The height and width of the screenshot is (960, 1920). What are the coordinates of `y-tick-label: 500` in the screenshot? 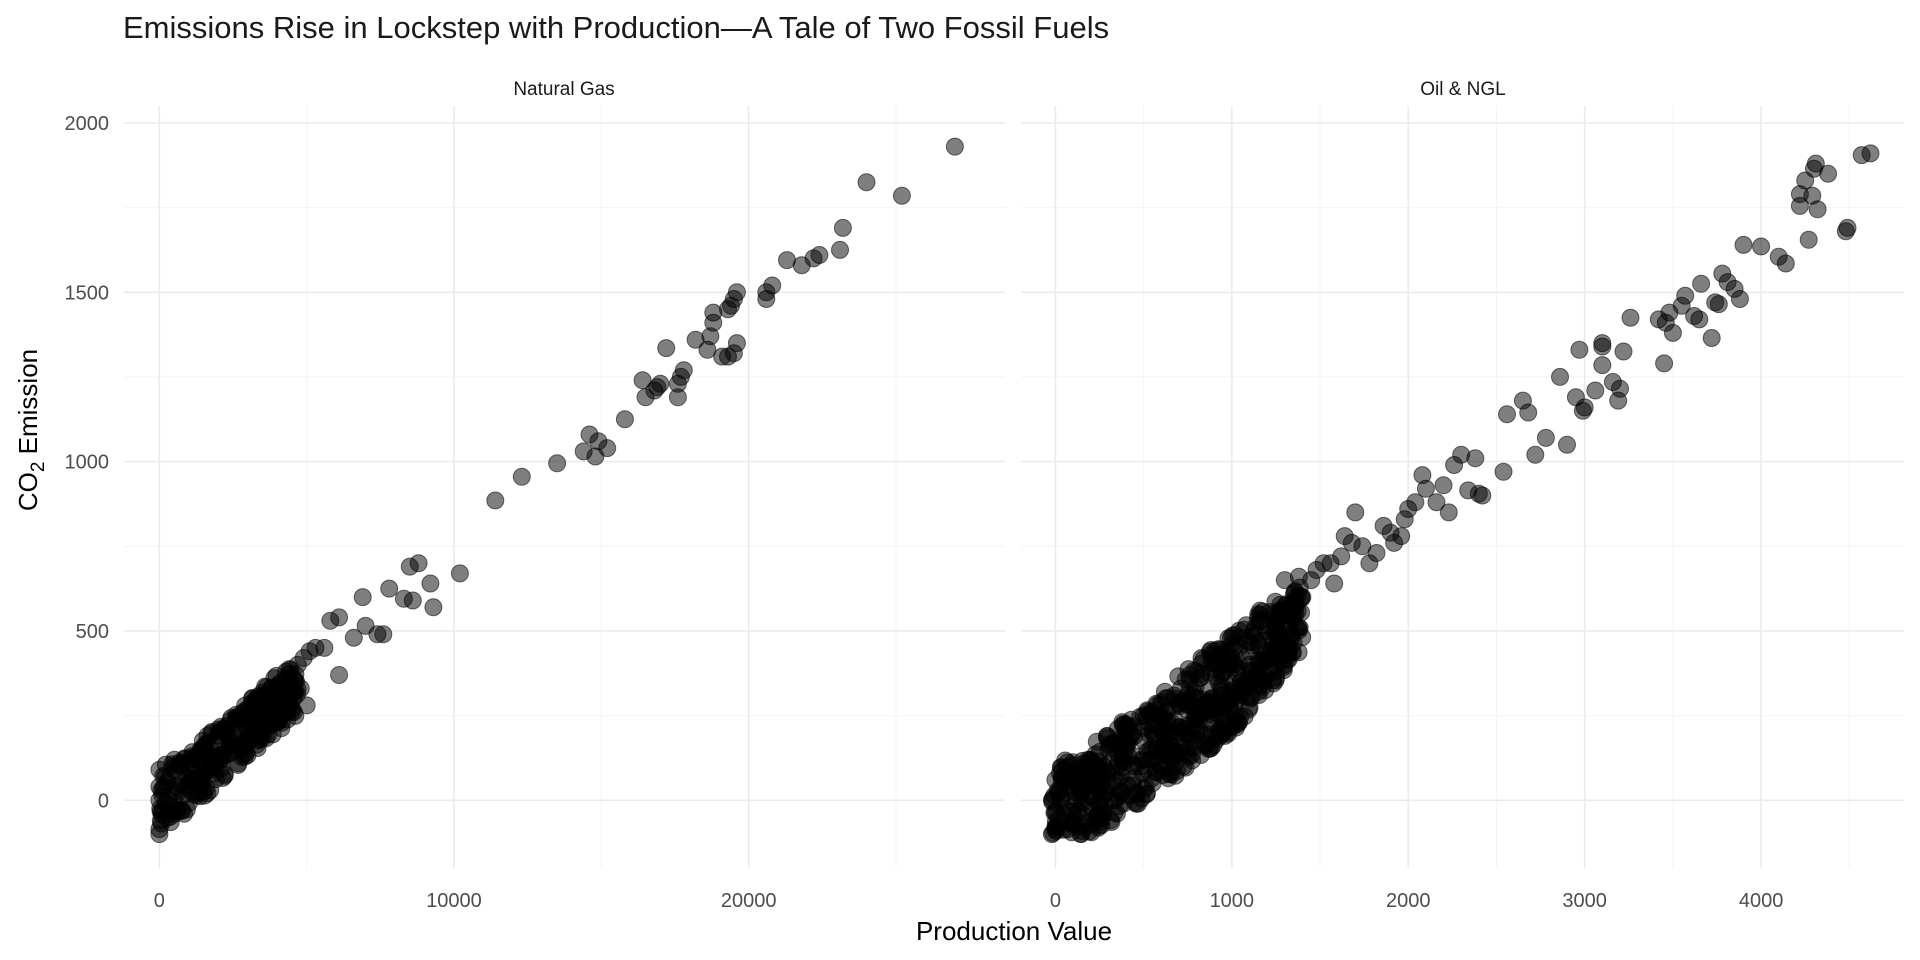 It's located at (92, 632).